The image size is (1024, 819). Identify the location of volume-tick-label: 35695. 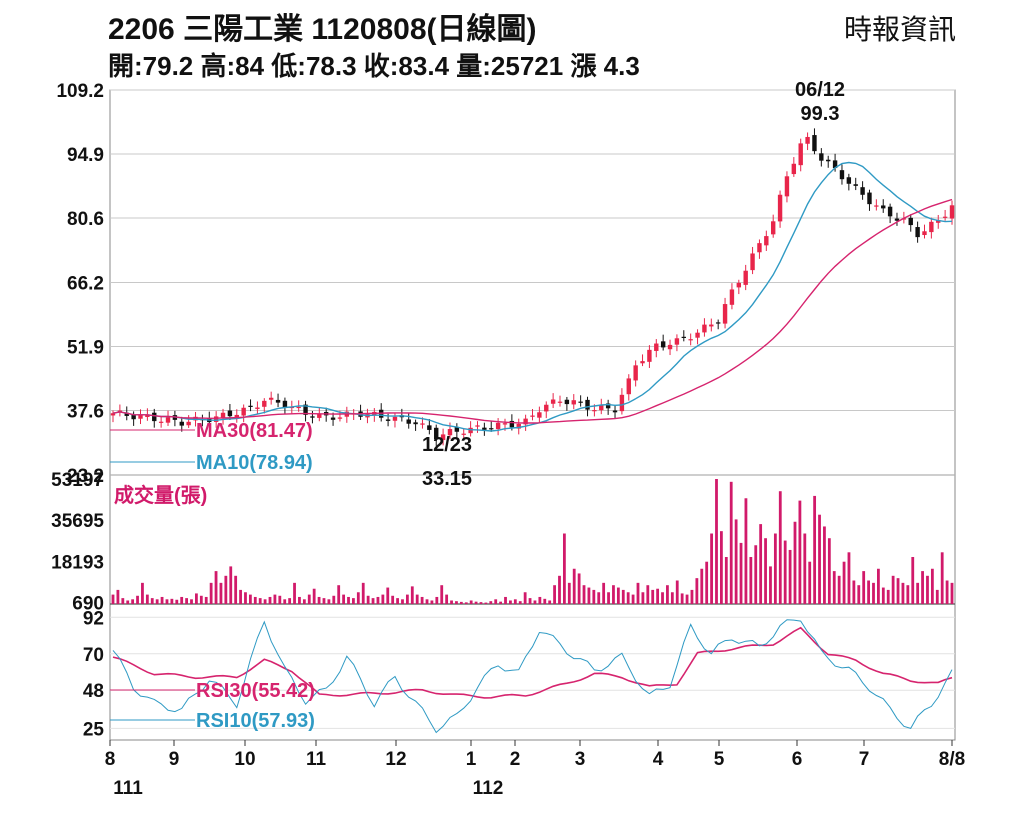
(77, 521).